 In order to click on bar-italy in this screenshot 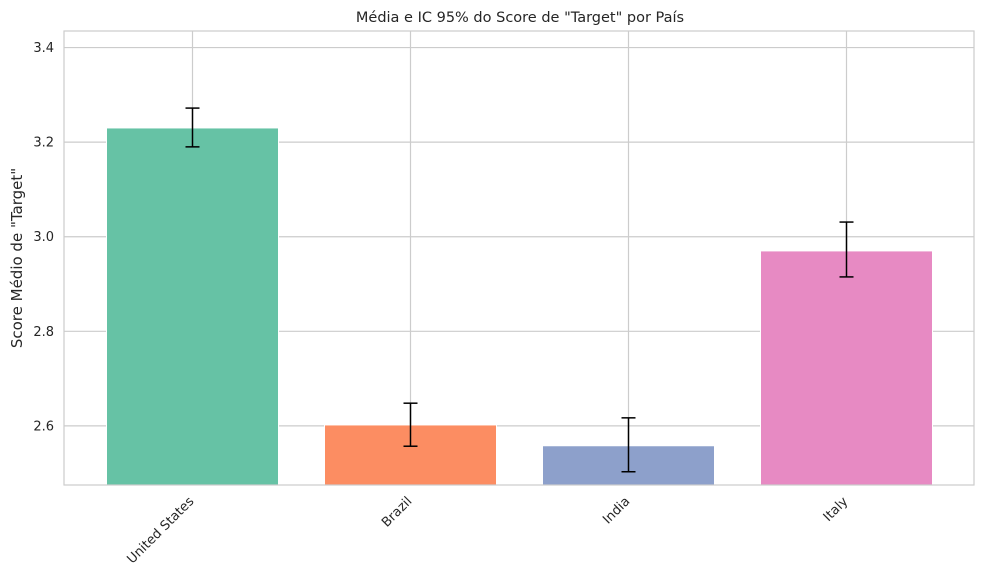, I will do `click(846, 368)`.